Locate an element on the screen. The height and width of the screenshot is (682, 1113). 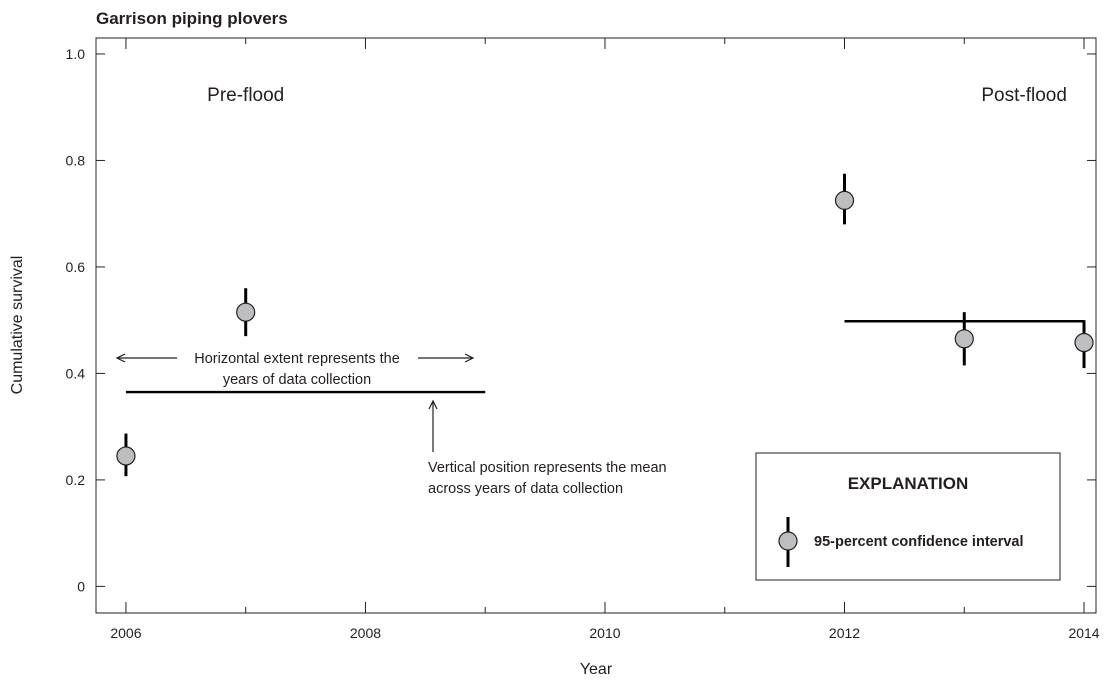
y-tick-label: 0.6 is located at coordinates (76, 267).